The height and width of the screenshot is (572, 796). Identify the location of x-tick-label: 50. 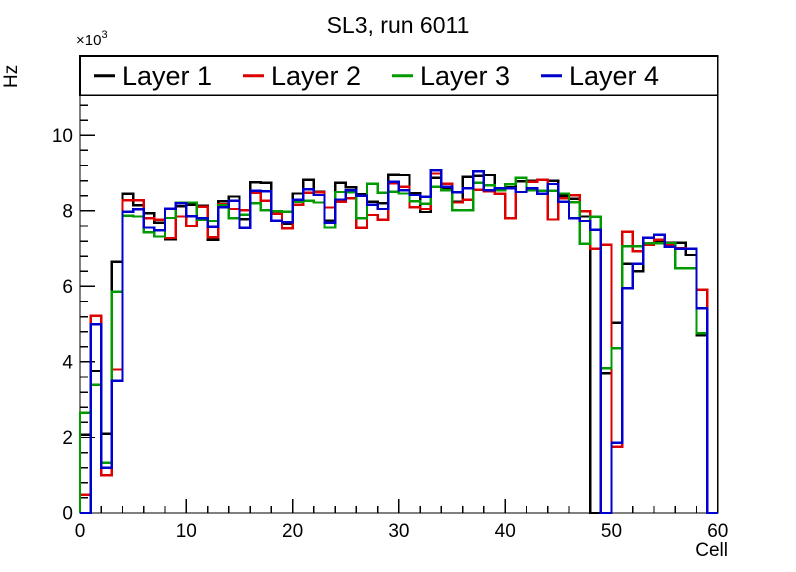
(611, 531).